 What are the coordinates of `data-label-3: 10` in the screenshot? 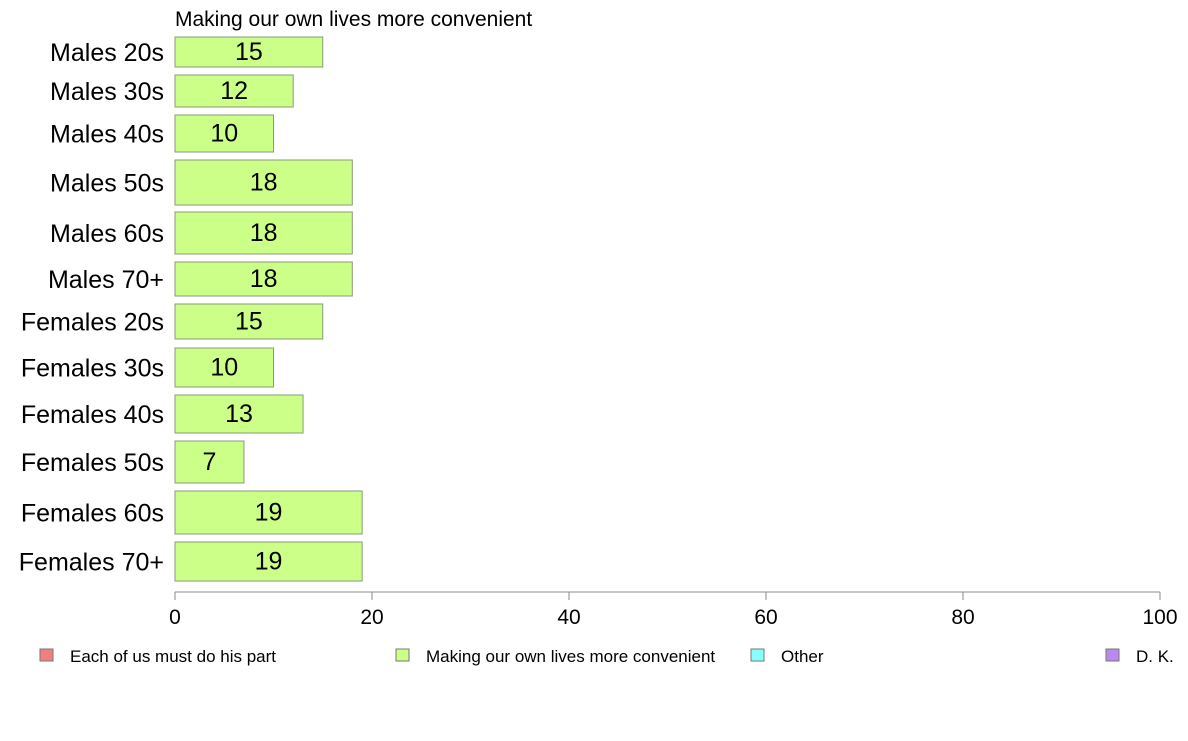 It's located at (224, 134).